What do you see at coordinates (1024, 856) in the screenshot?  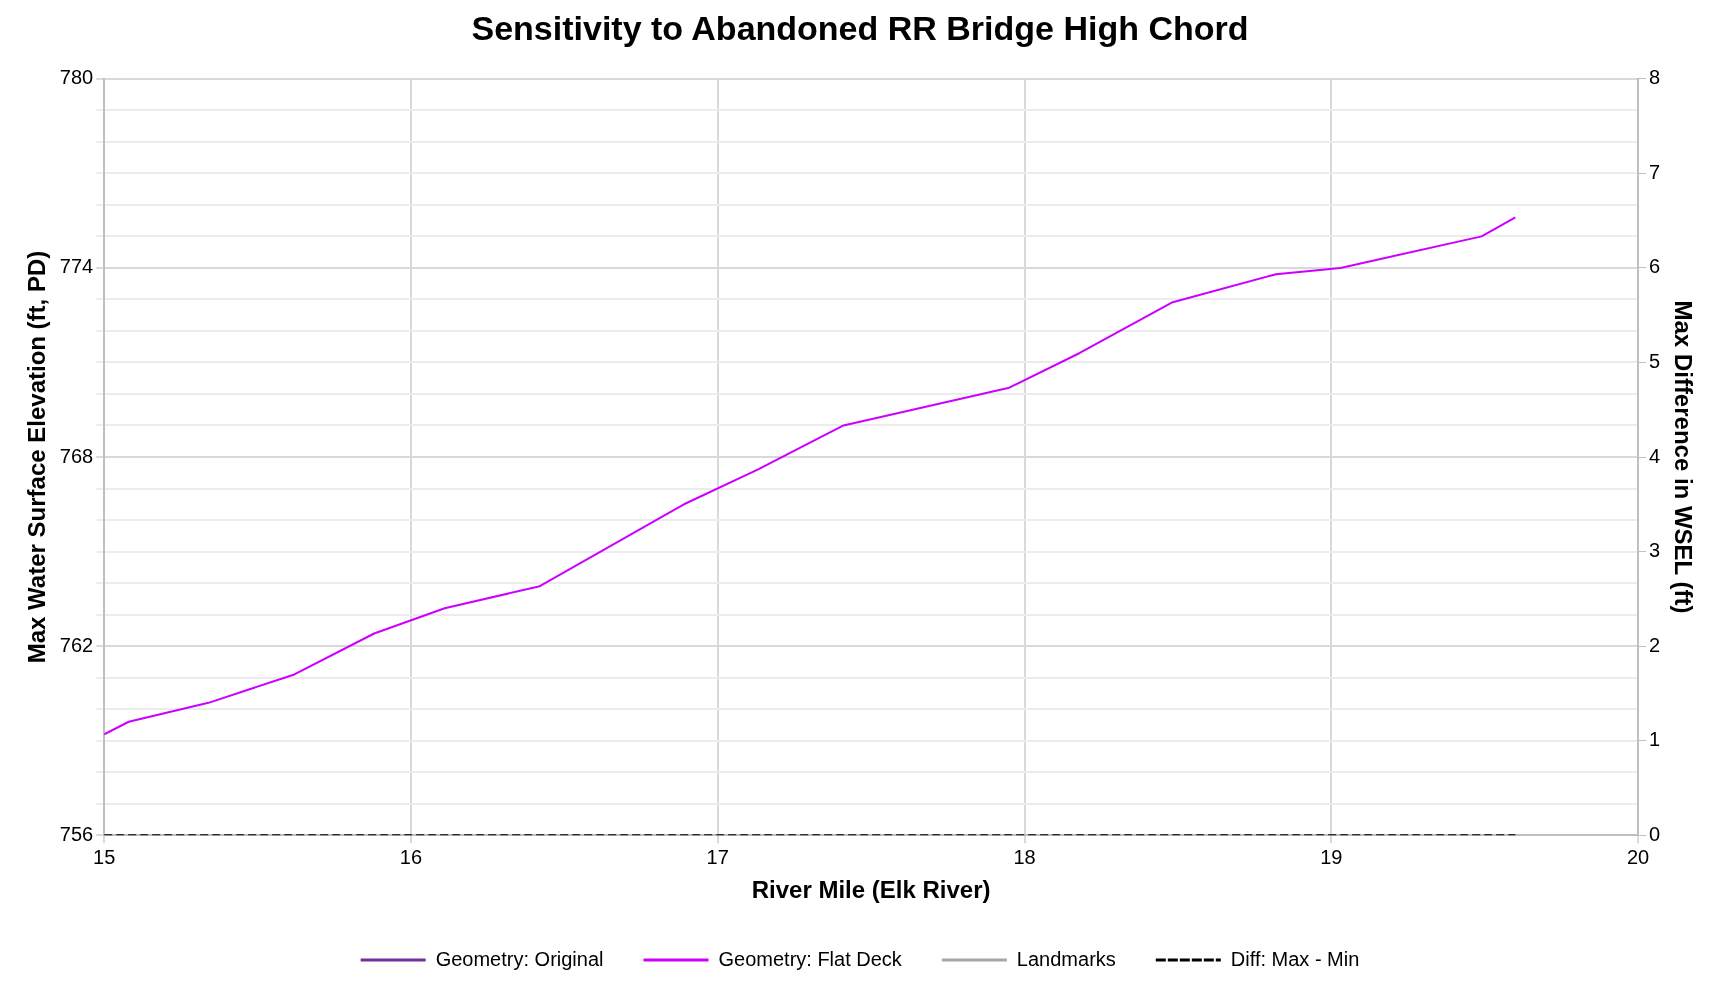 I see `x-tick-label: 18` at bounding box center [1024, 856].